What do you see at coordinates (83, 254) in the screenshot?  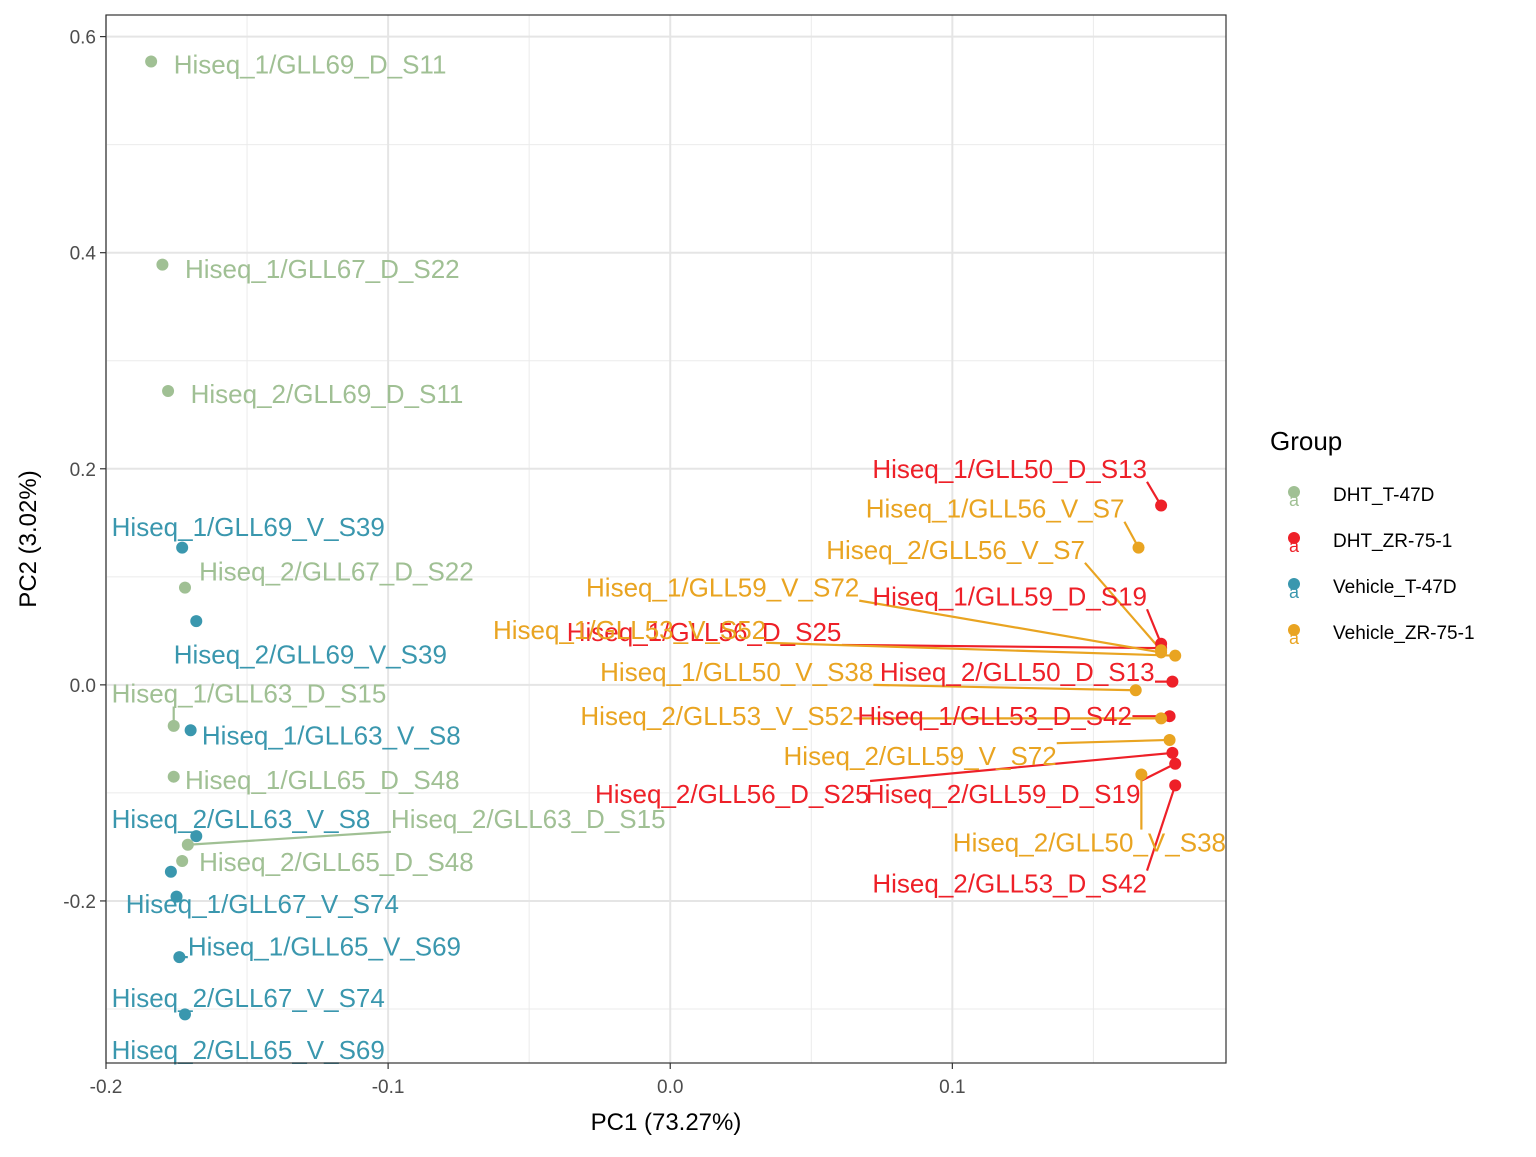 I see `y-tick-label: 0.4` at bounding box center [83, 254].